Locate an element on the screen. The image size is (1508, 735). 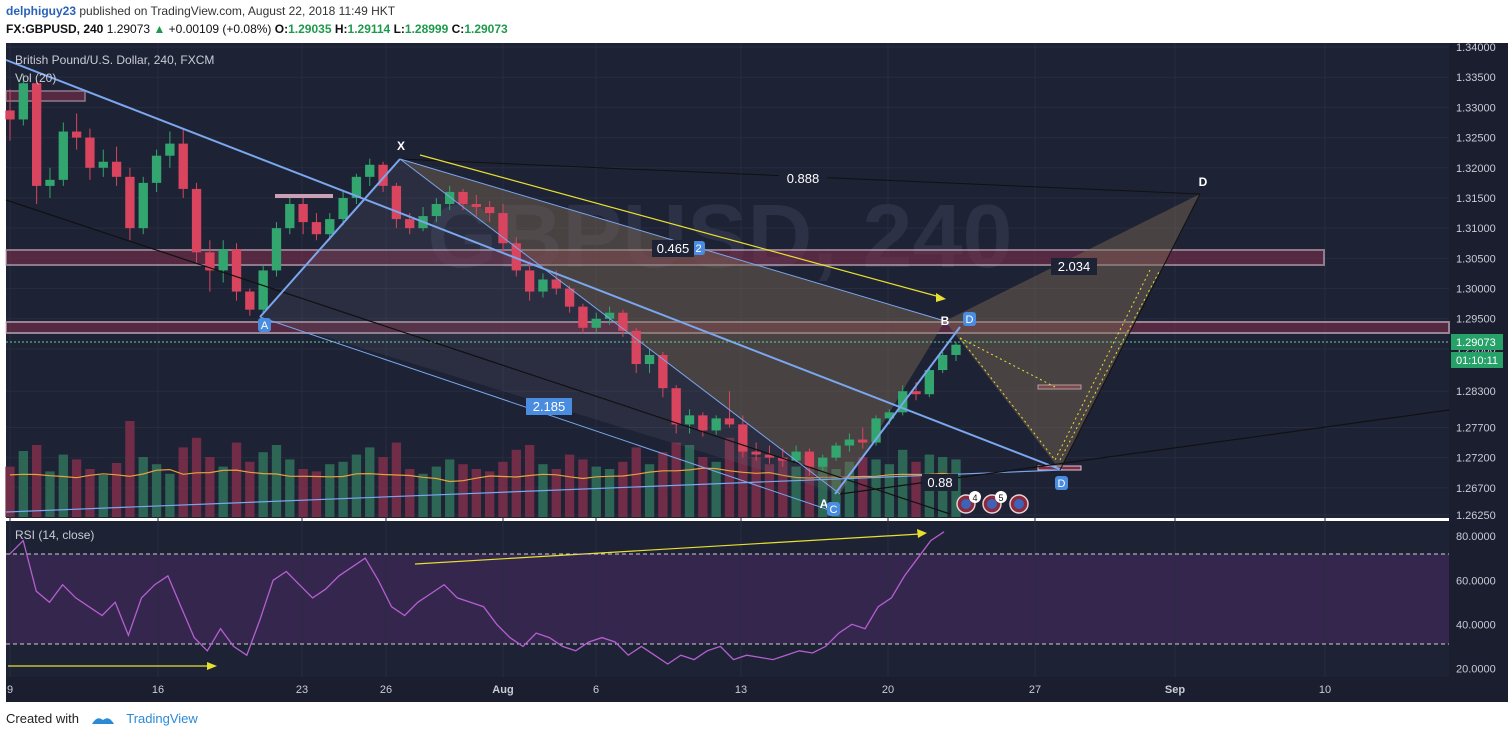
time-tick-label: 23 is located at coordinates (302, 690).